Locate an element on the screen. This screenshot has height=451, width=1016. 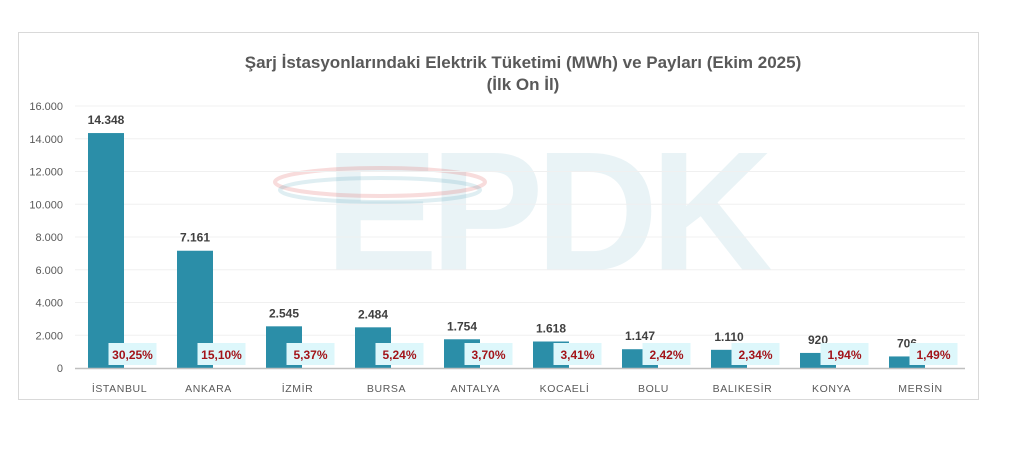
category-label: ANTALYA is located at coordinates (476, 389).